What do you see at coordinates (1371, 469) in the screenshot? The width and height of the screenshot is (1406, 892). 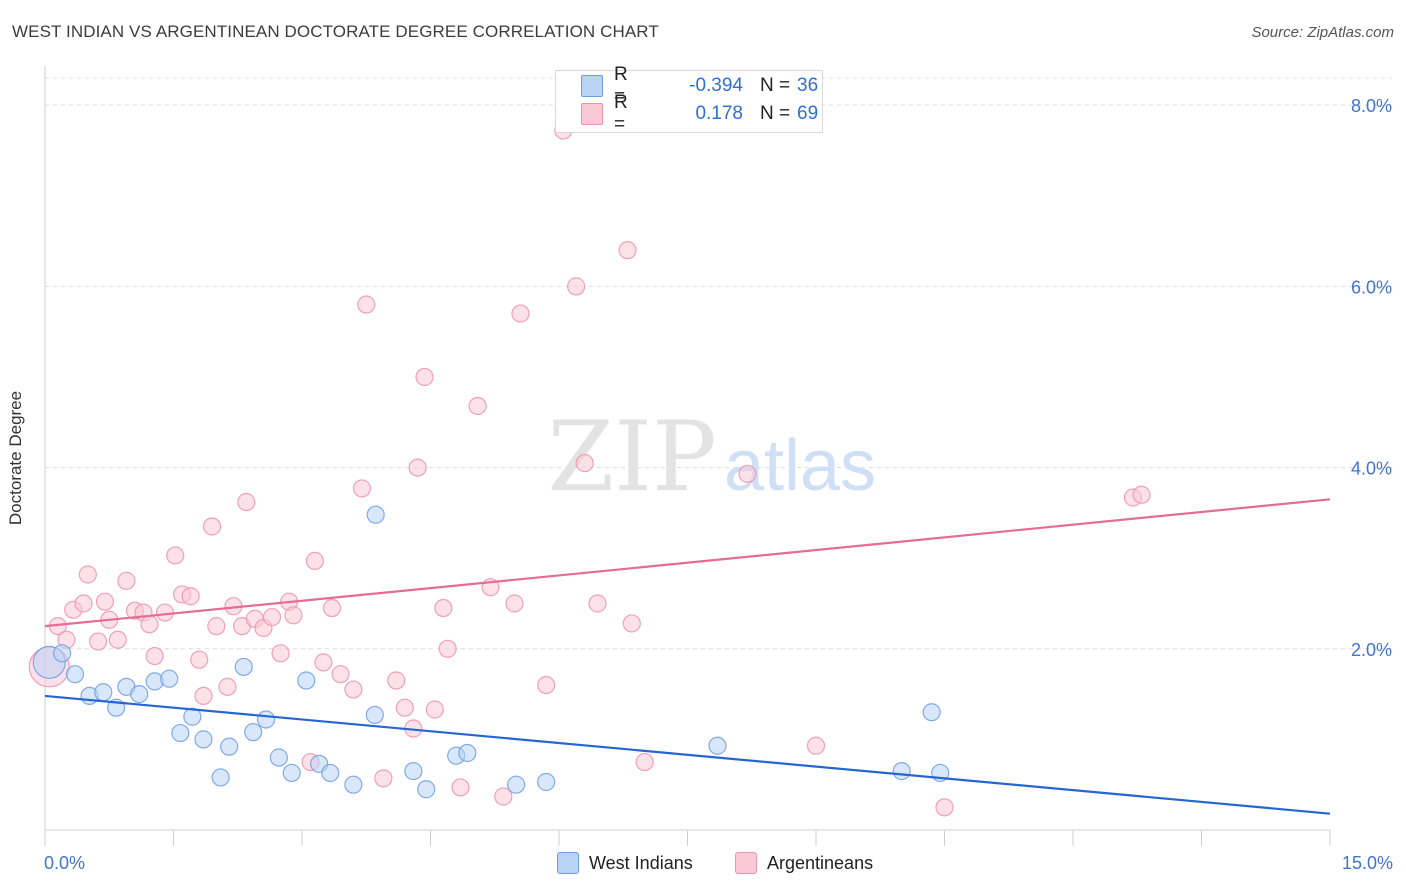 I see `y-tick-label: 4.0%` at bounding box center [1371, 469].